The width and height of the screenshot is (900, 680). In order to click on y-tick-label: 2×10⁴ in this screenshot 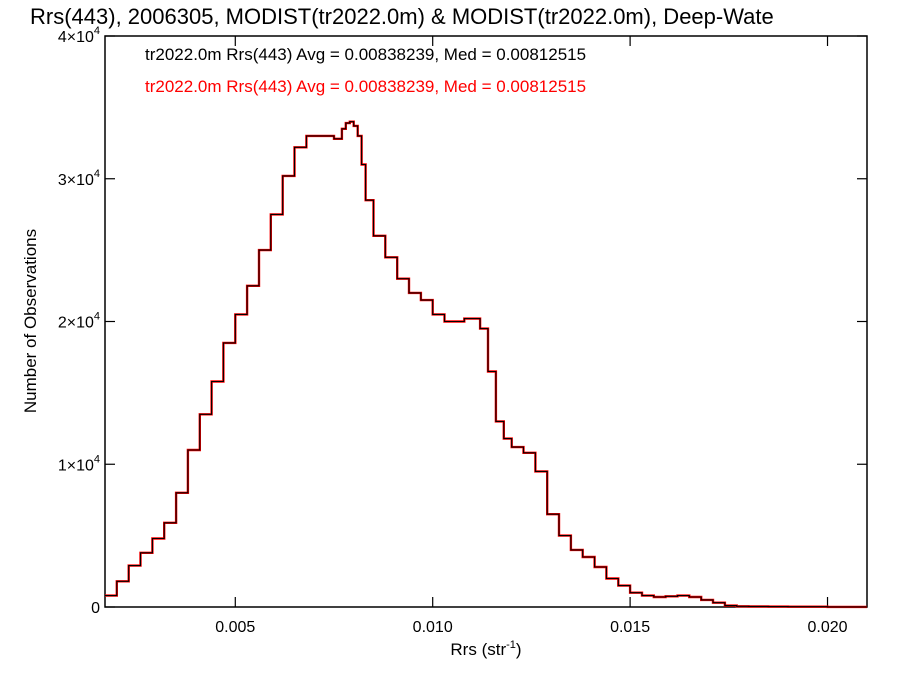, I will do `click(79, 321)`.